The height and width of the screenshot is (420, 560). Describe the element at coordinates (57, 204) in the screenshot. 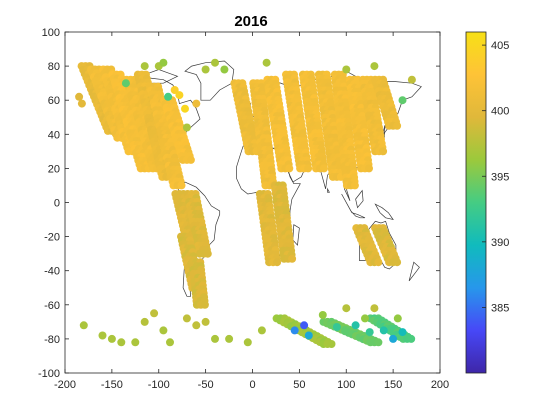

I see `y-tick-label: 0` at that location.